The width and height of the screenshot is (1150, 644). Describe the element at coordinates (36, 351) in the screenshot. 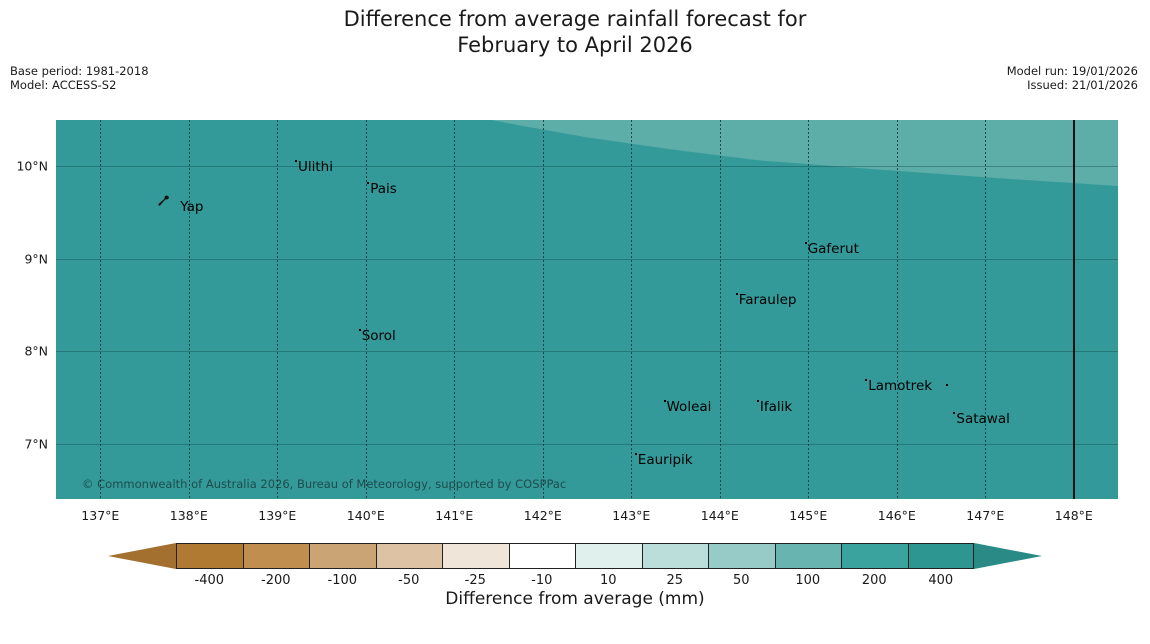

I see `y-tick-8: 8°N` at that location.